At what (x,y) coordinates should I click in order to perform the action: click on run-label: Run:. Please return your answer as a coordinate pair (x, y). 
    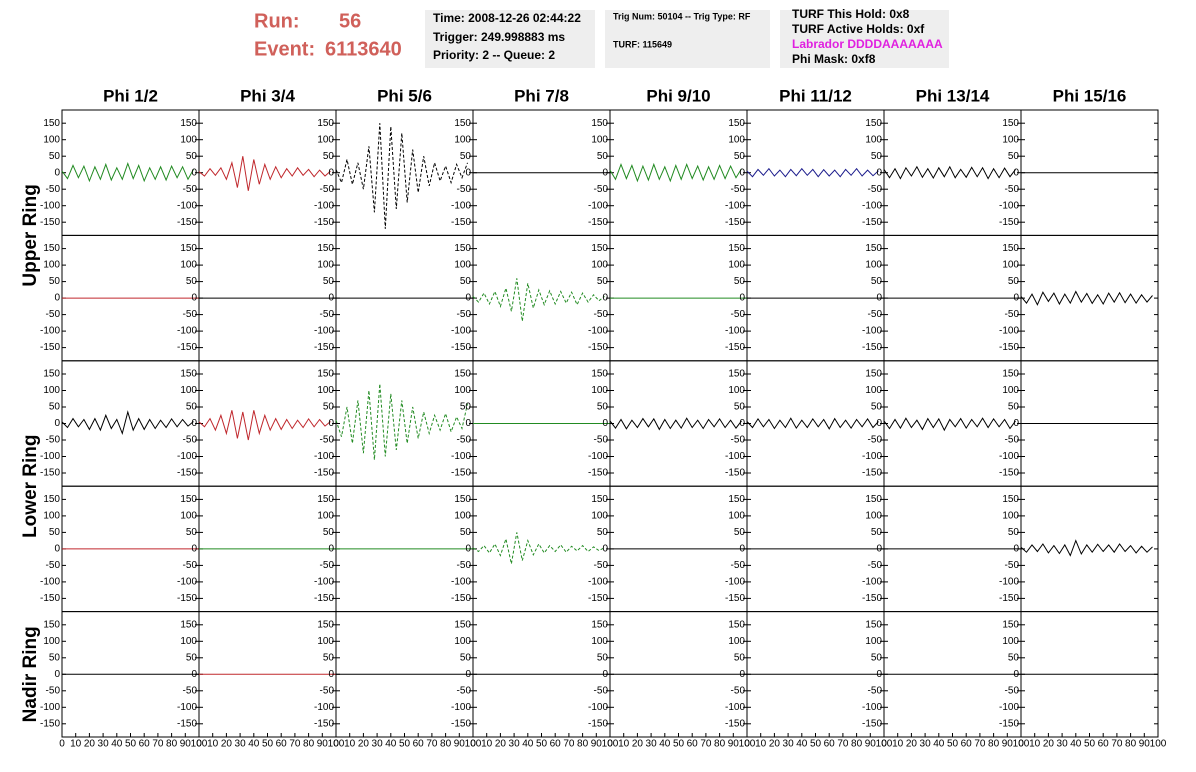
    Looking at the image, I should click on (277, 21).